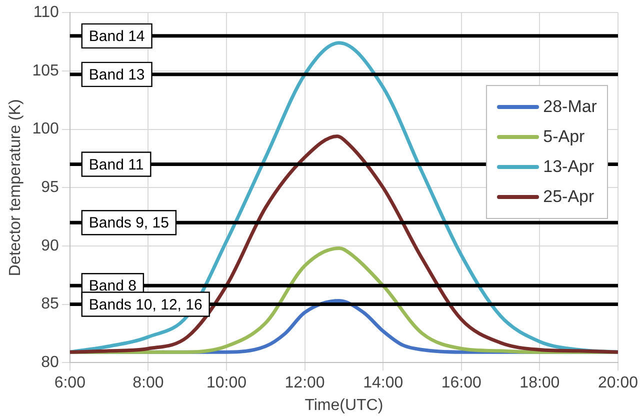 Image resolution: width=641 pixels, height=417 pixels. What do you see at coordinates (112, 286) in the screenshot?
I see `ref-line-label: Band 8` at bounding box center [112, 286].